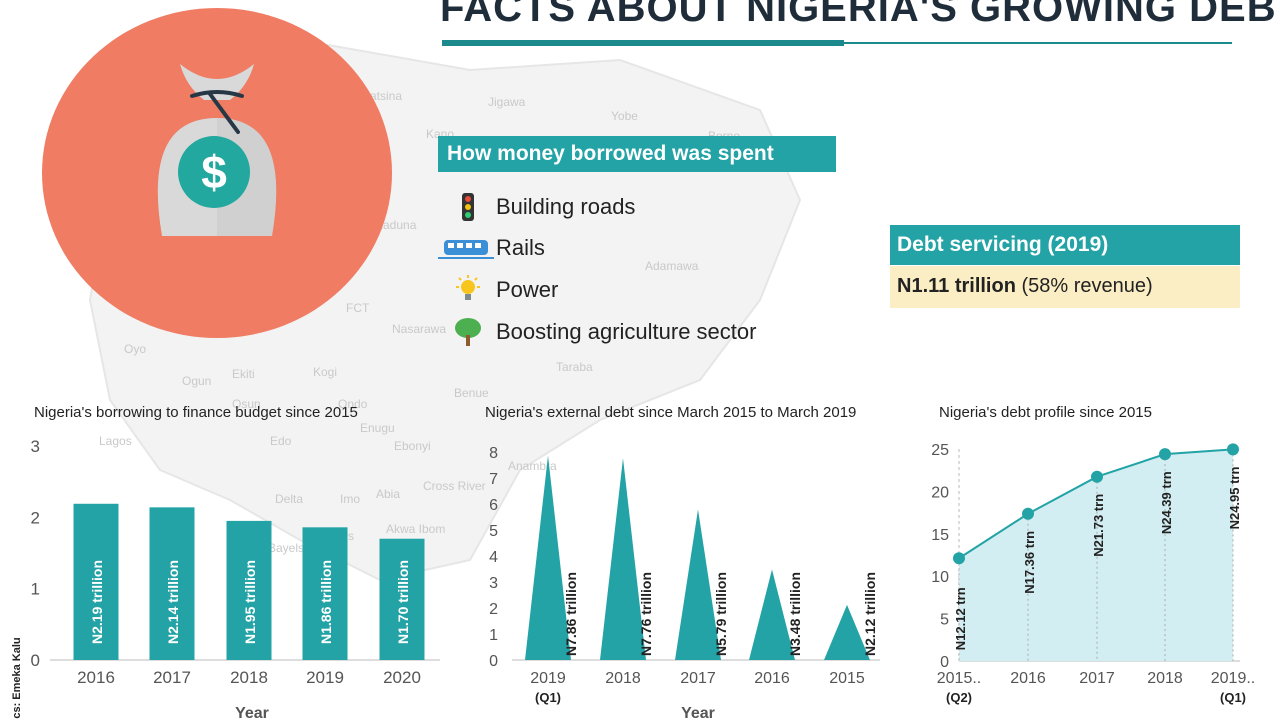 The image size is (1280, 723). Describe the element at coordinates (396, 225) in the screenshot. I see `map-label: Kaduna` at that location.